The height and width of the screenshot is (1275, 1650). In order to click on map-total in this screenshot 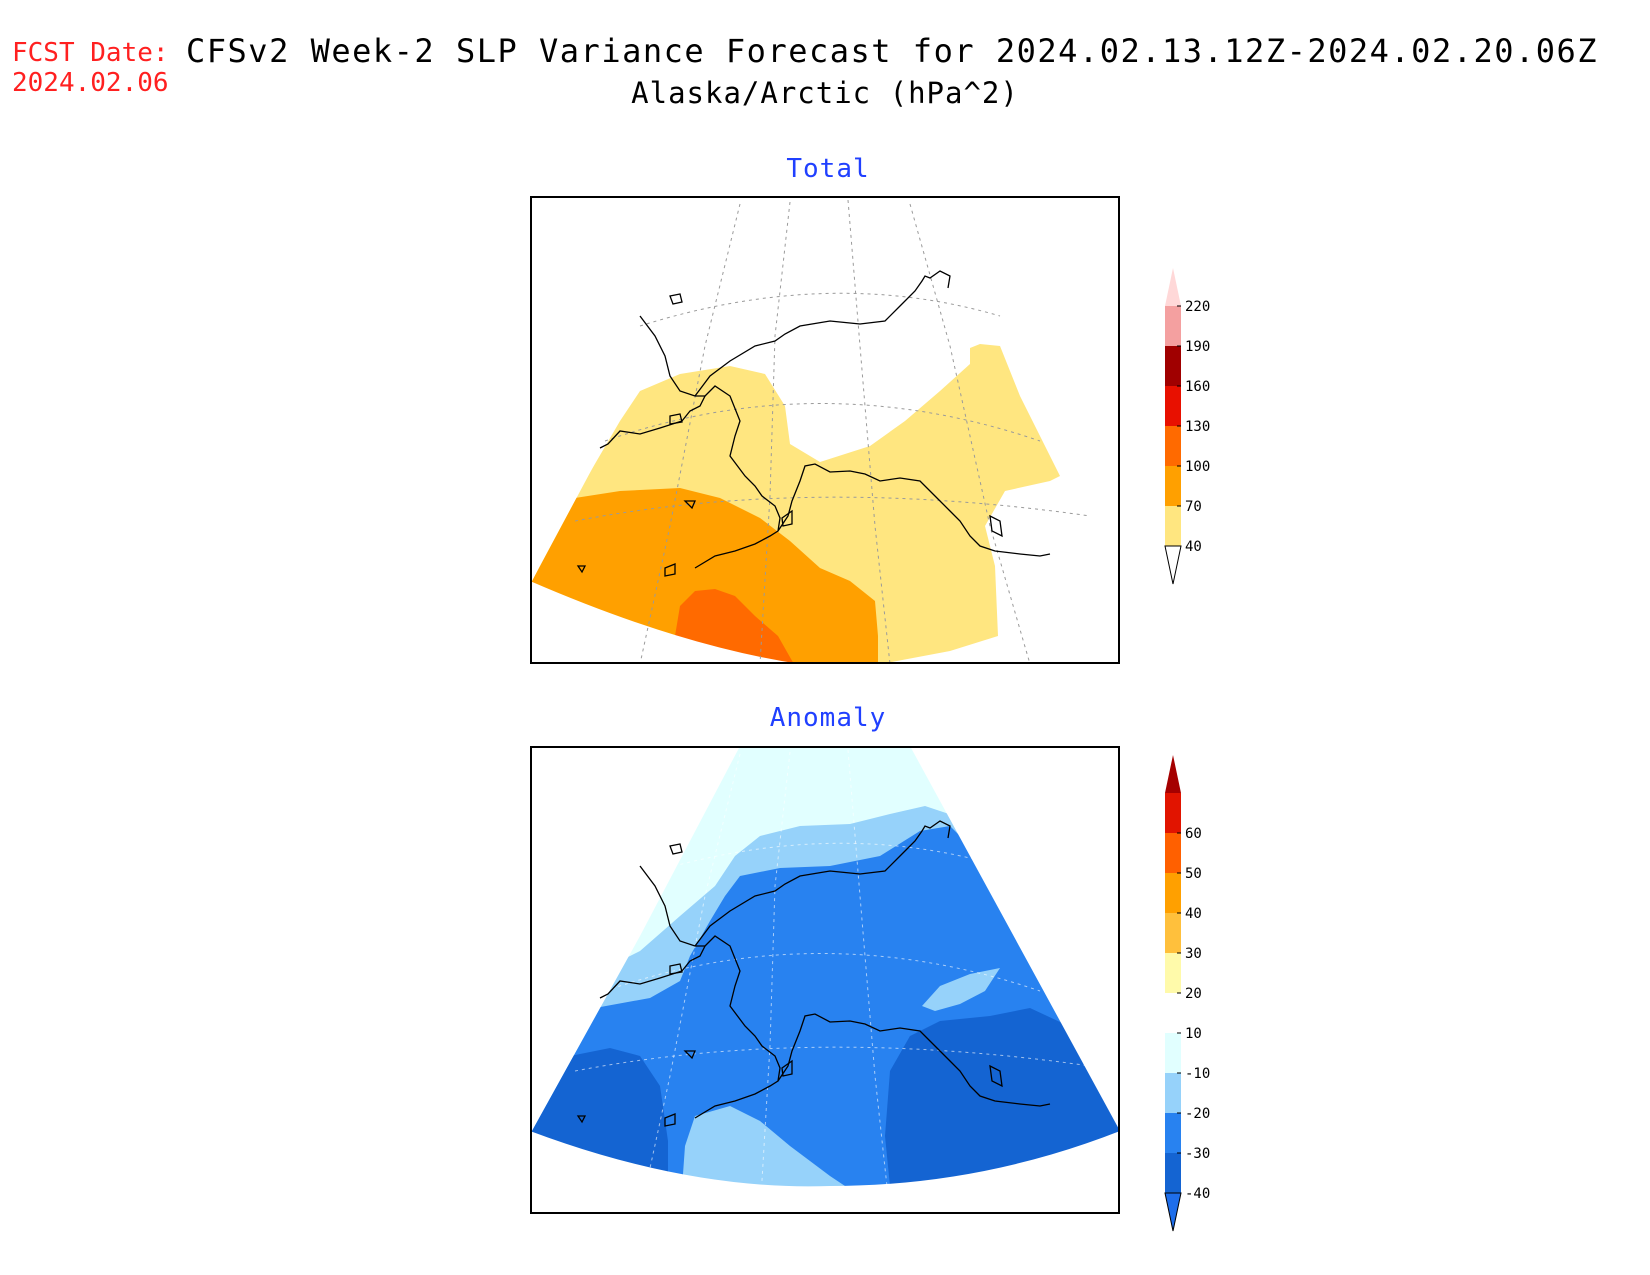, I will do `click(825, 430)`.